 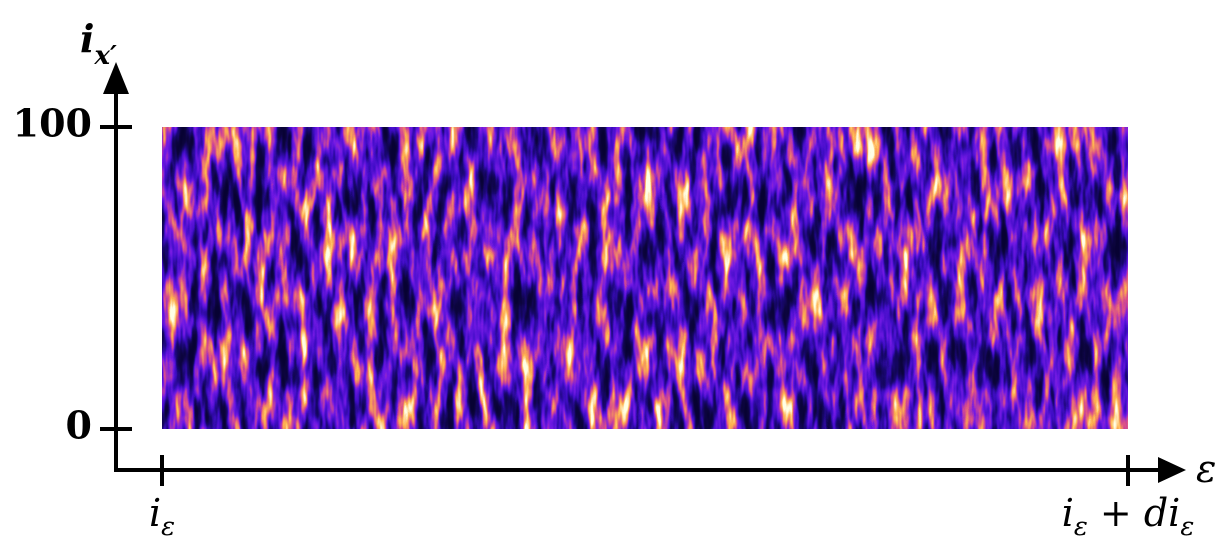 I want to click on x-tick-rest: + di, so click(x=1134, y=513).